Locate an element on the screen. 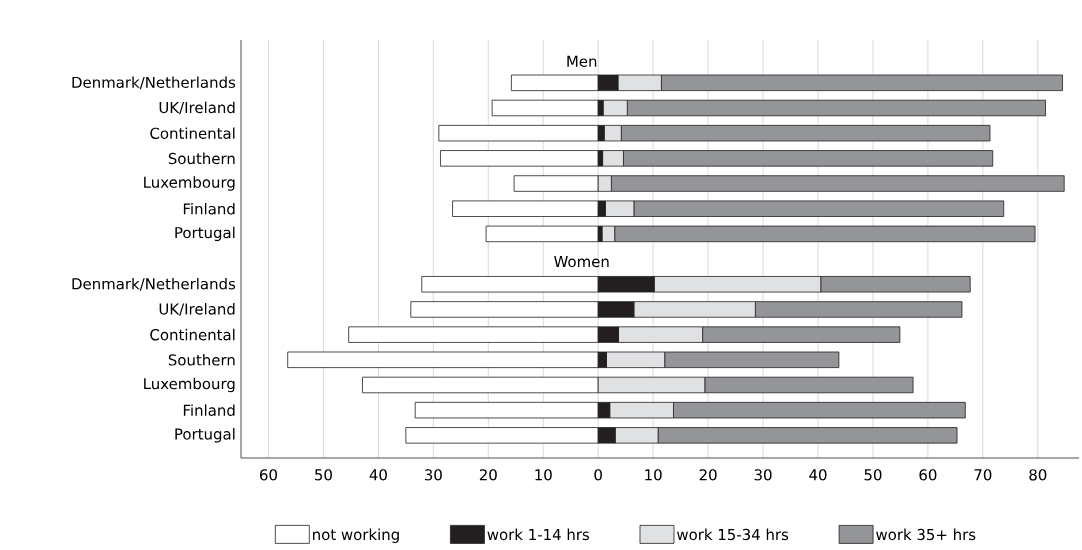 The image size is (1082, 550). legend-label: not working is located at coordinates (356, 536).